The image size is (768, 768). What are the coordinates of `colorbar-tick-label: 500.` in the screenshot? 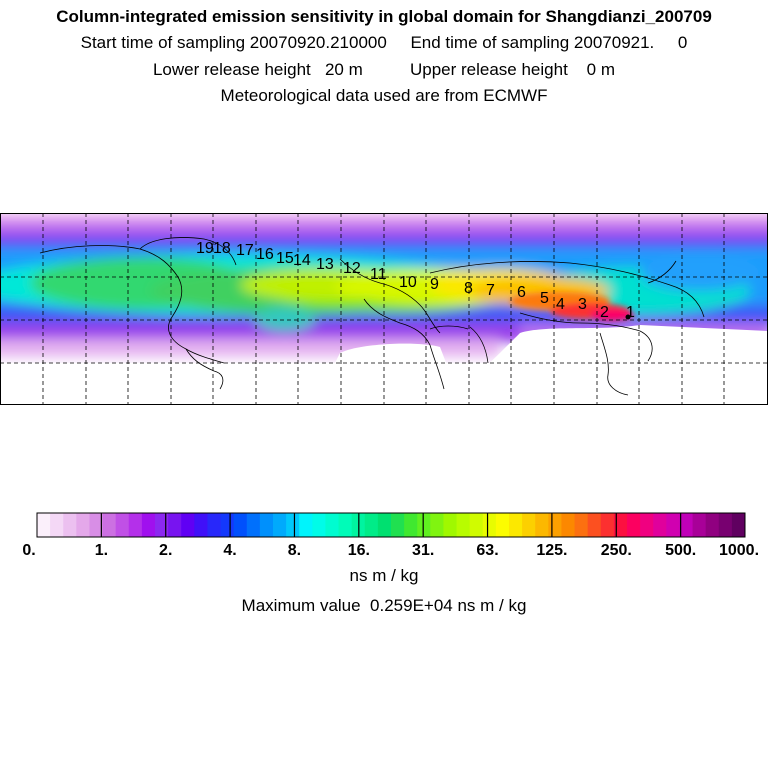 It's located at (680, 550).